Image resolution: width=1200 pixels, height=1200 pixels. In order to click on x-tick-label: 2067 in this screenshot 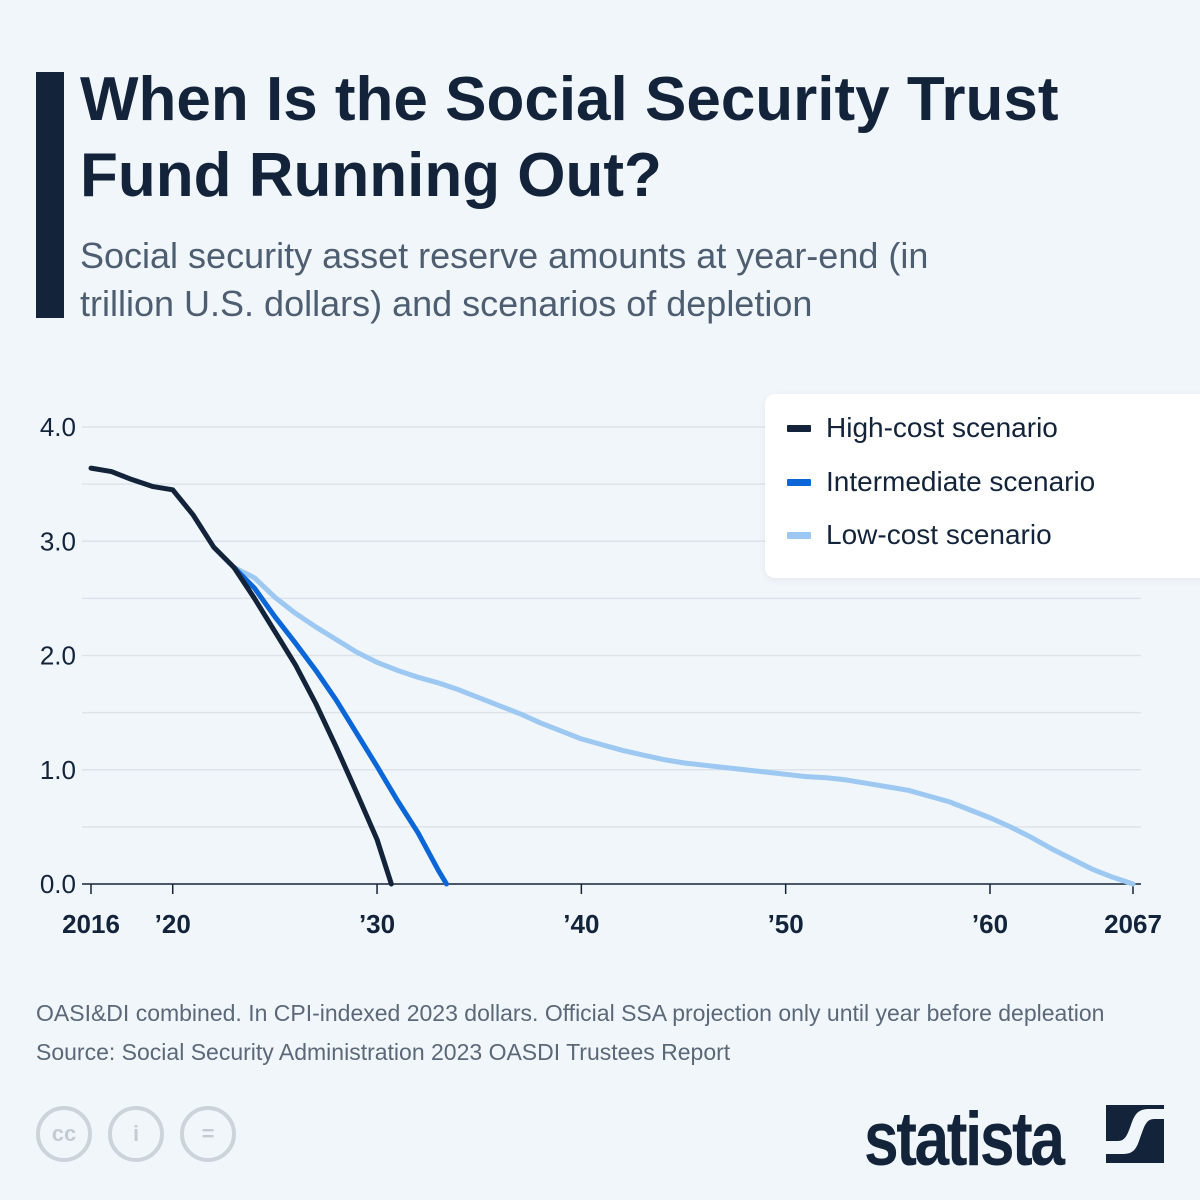, I will do `click(1133, 924)`.